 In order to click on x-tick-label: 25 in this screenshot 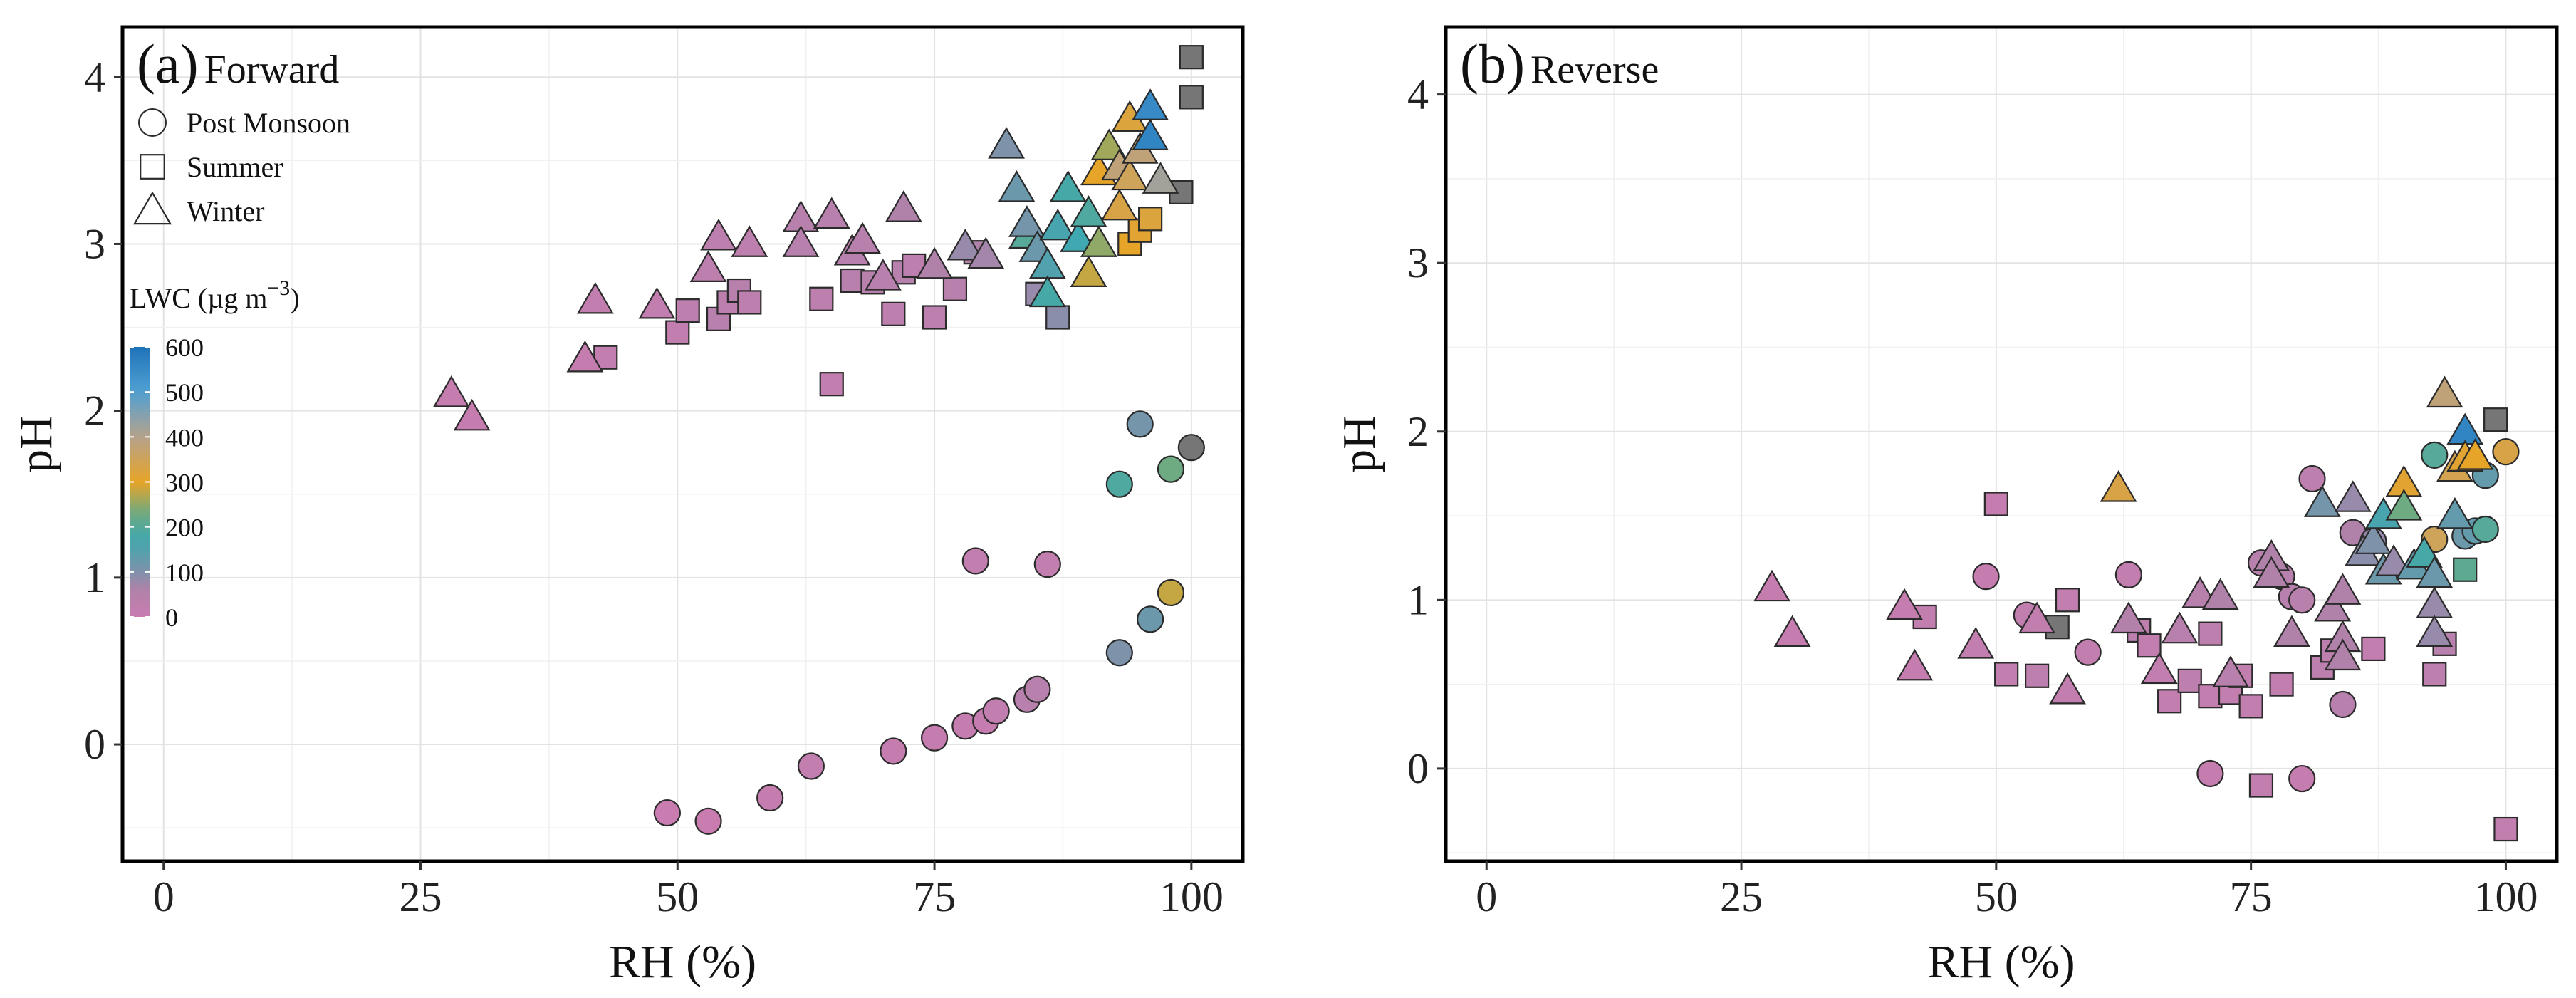, I will do `click(1741, 896)`.